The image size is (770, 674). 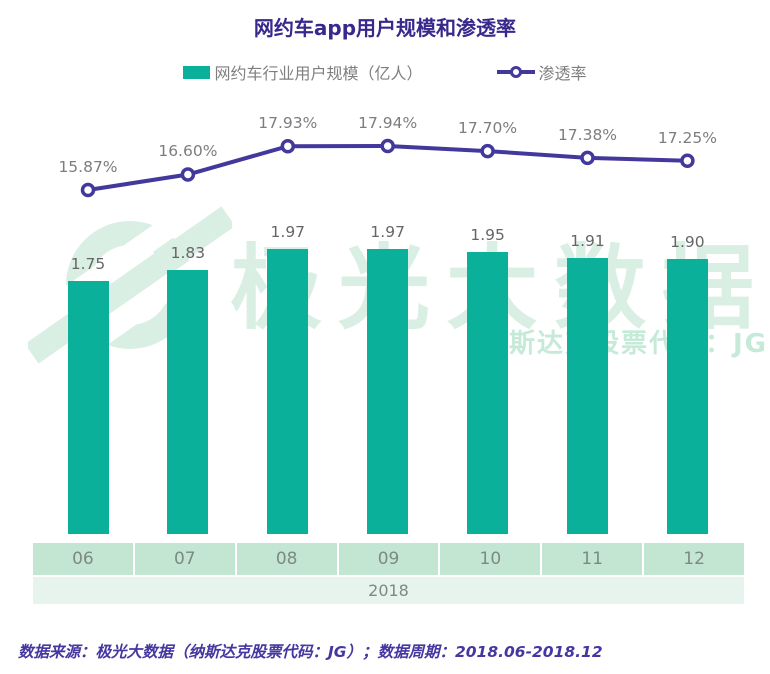 What do you see at coordinates (385, 28) in the screenshot?
I see `chart-title: 网约车app用户规模和渗透率` at bounding box center [385, 28].